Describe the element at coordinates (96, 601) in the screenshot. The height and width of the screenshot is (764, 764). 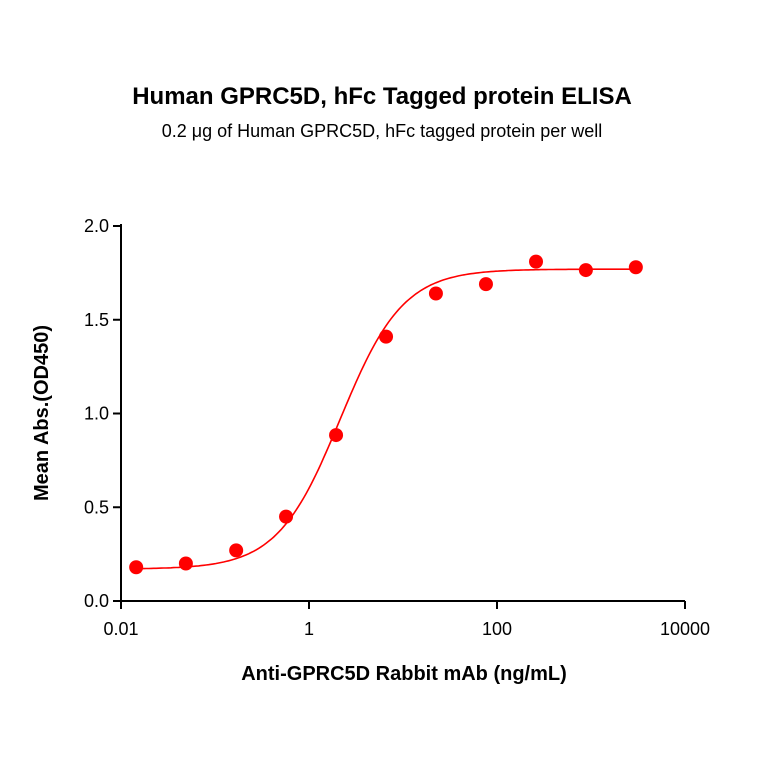
I see `y-tick-label: 0.0` at that location.